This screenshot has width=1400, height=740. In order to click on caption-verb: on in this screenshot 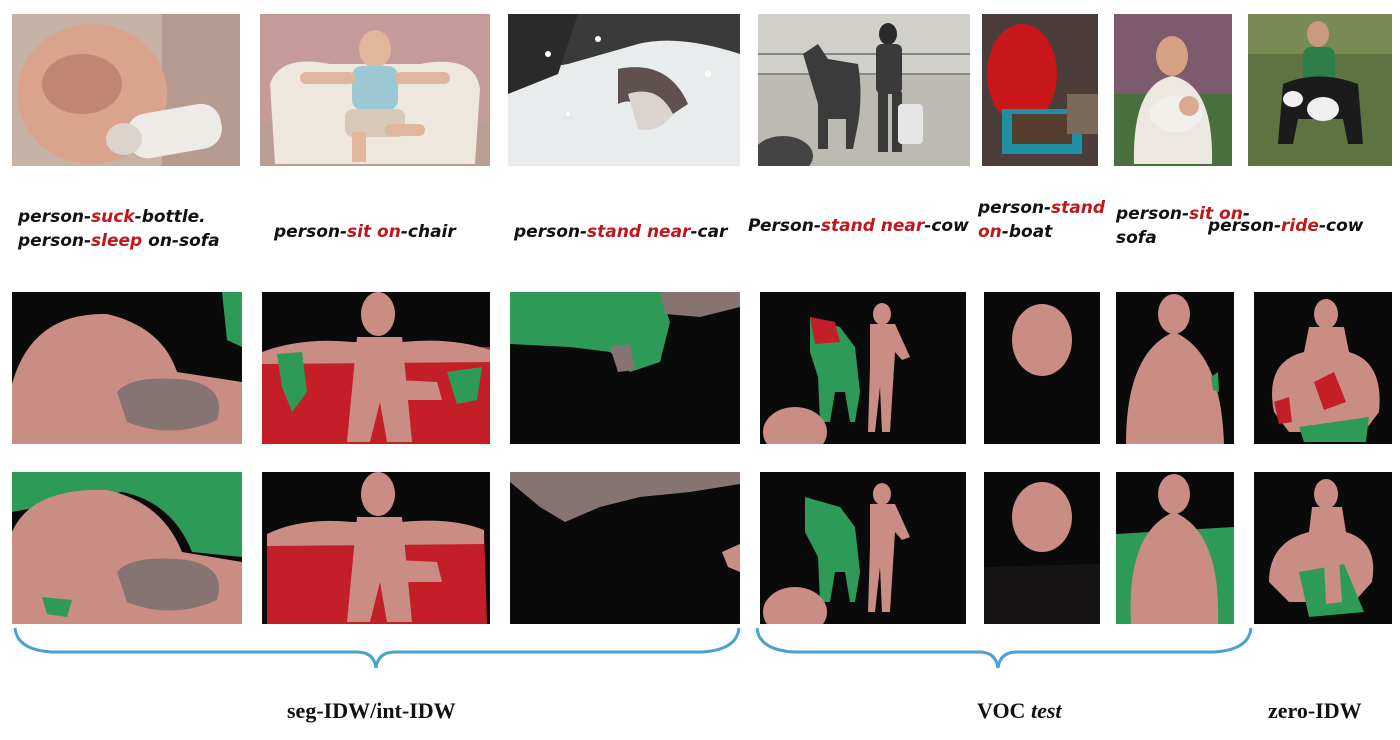, I will do `click(990, 232)`.